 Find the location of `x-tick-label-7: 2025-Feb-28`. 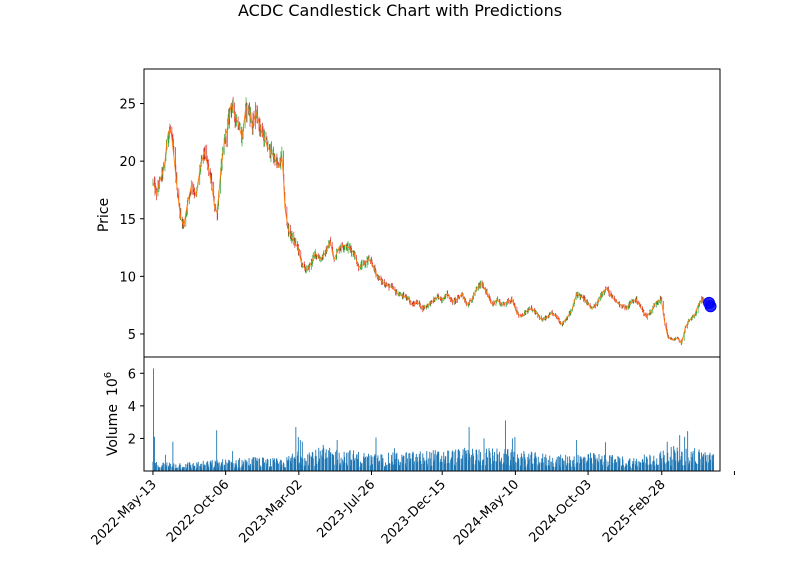

x-tick-label-7: 2025-Feb-28 is located at coordinates (634, 511).